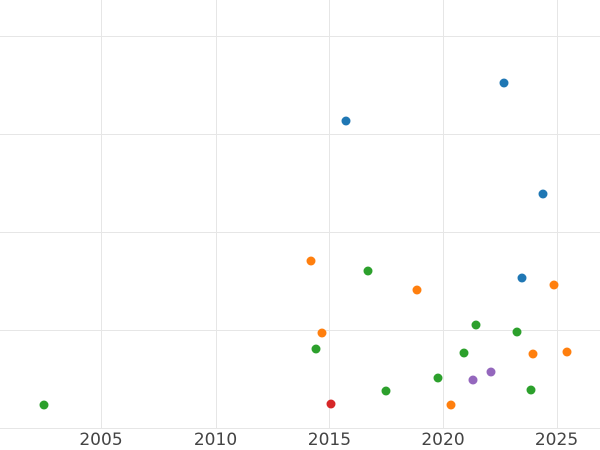 The height and width of the screenshot is (450, 600). Describe the element at coordinates (329, 440) in the screenshot. I see `x-tick-label-2015: 2015` at that location.